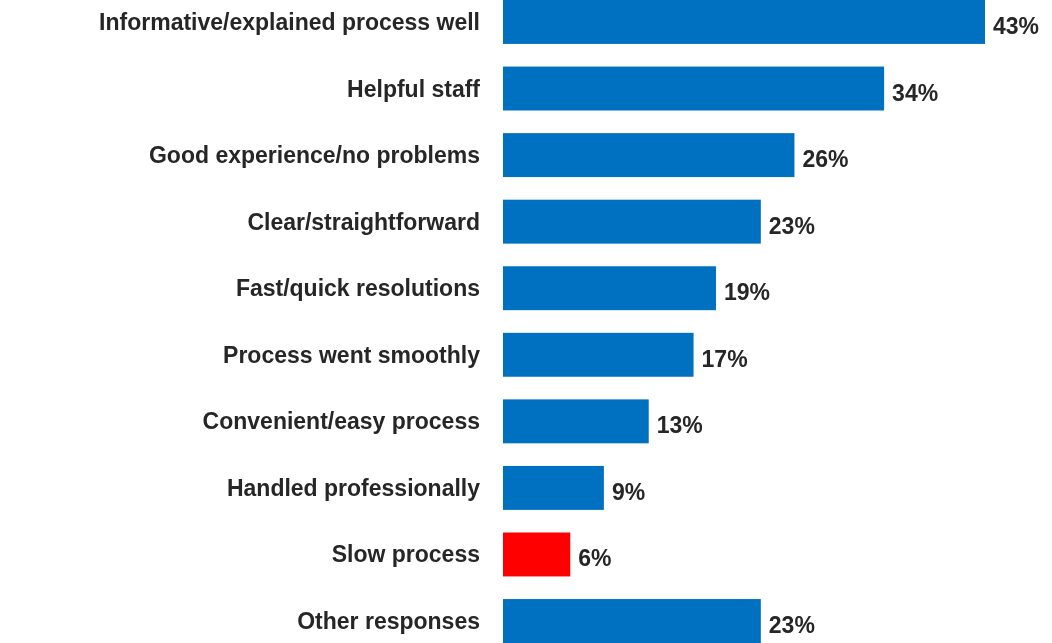 The width and height of the screenshot is (1052, 643). I want to click on y-tick-label: Good experience/no problems, so click(314, 155).